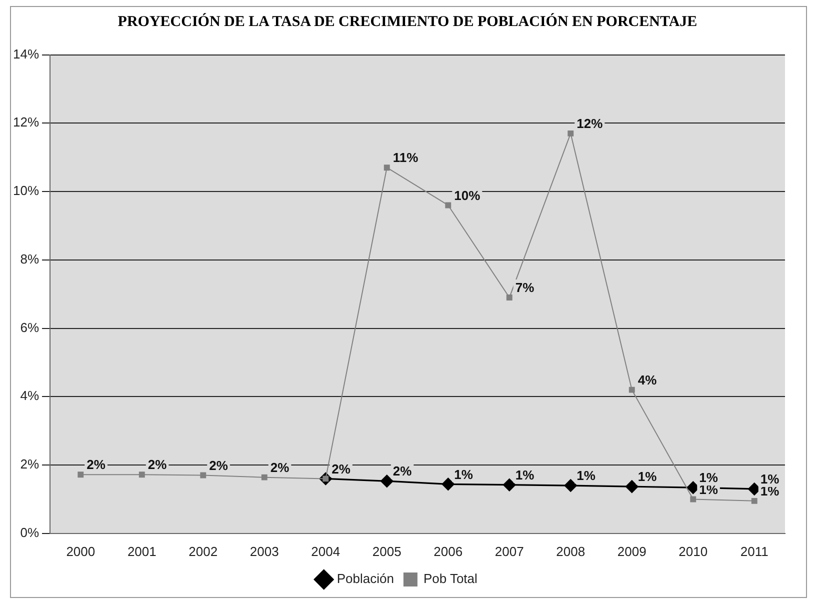 The width and height of the screenshot is (815, 604). Describe the element at coordinates (26, 54) in the screenshot. I see `y-tick-label: 14%` at that location.